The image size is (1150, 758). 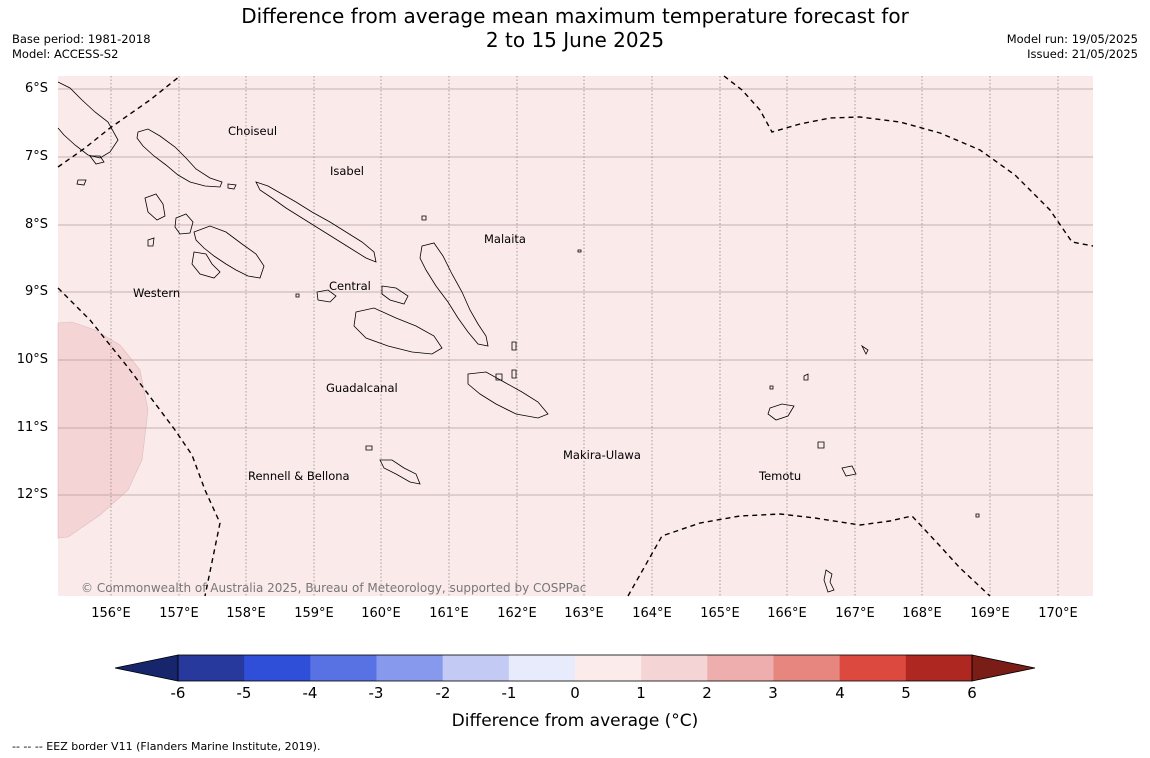 I want to click on warm-anomaly-patch, so click(x=103, y=430).